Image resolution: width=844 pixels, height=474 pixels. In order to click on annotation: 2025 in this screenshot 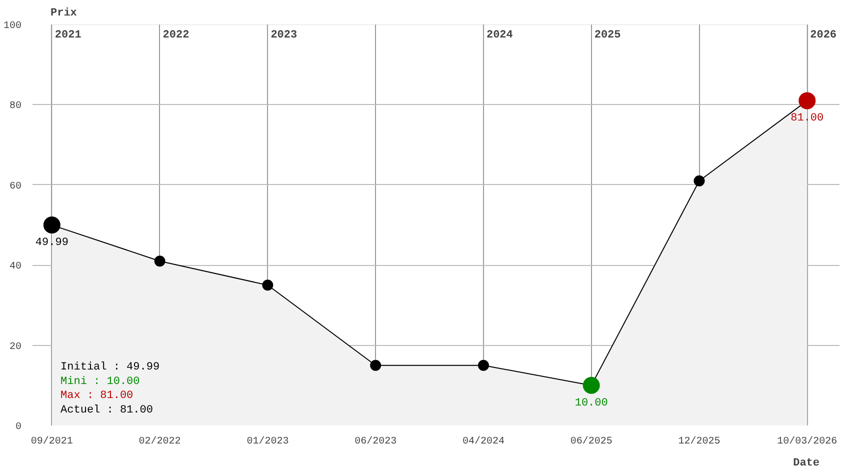, I will do `click(608, 36)`.